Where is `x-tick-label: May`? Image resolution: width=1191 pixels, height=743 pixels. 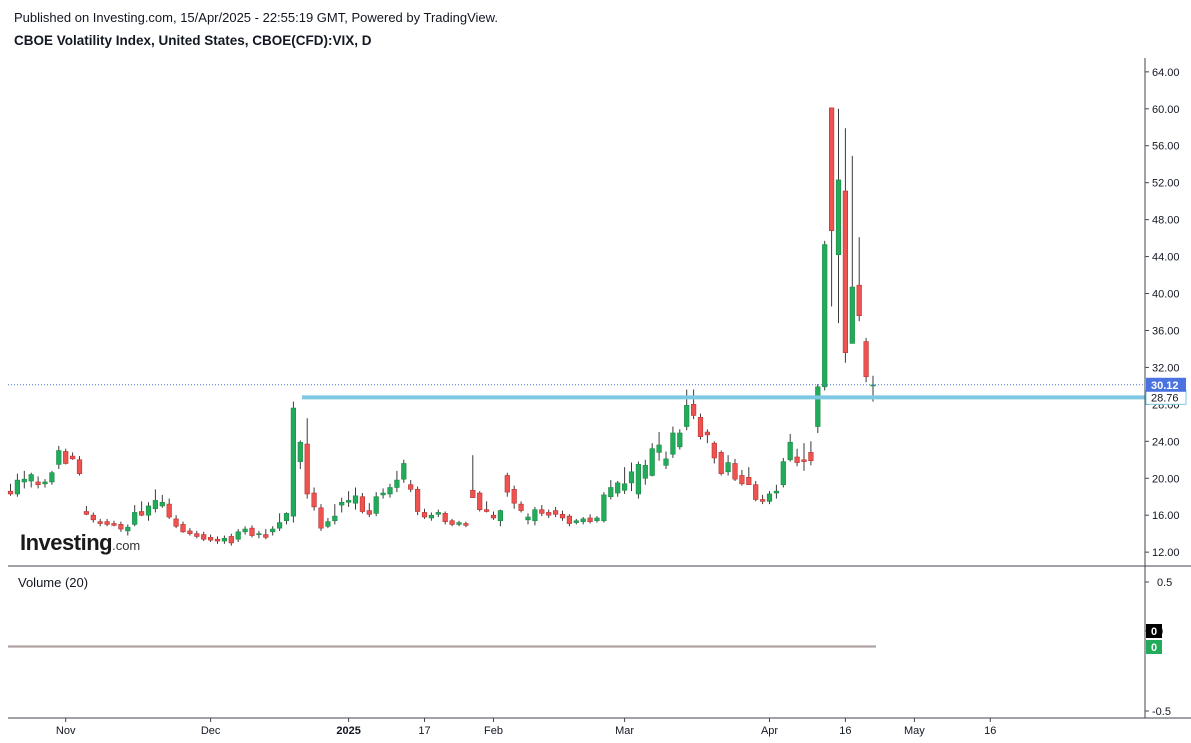
x-tick-label: May is located at coordinates (914, 731).